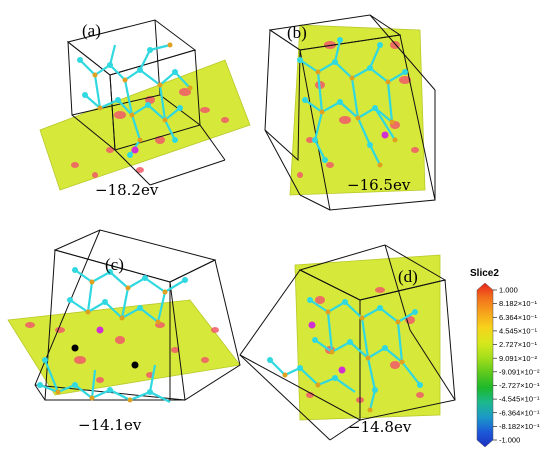 The image size is (550, 460). Describe the element at coordinates (485, 365) in the screenshot. I see `colorbar` at that location.